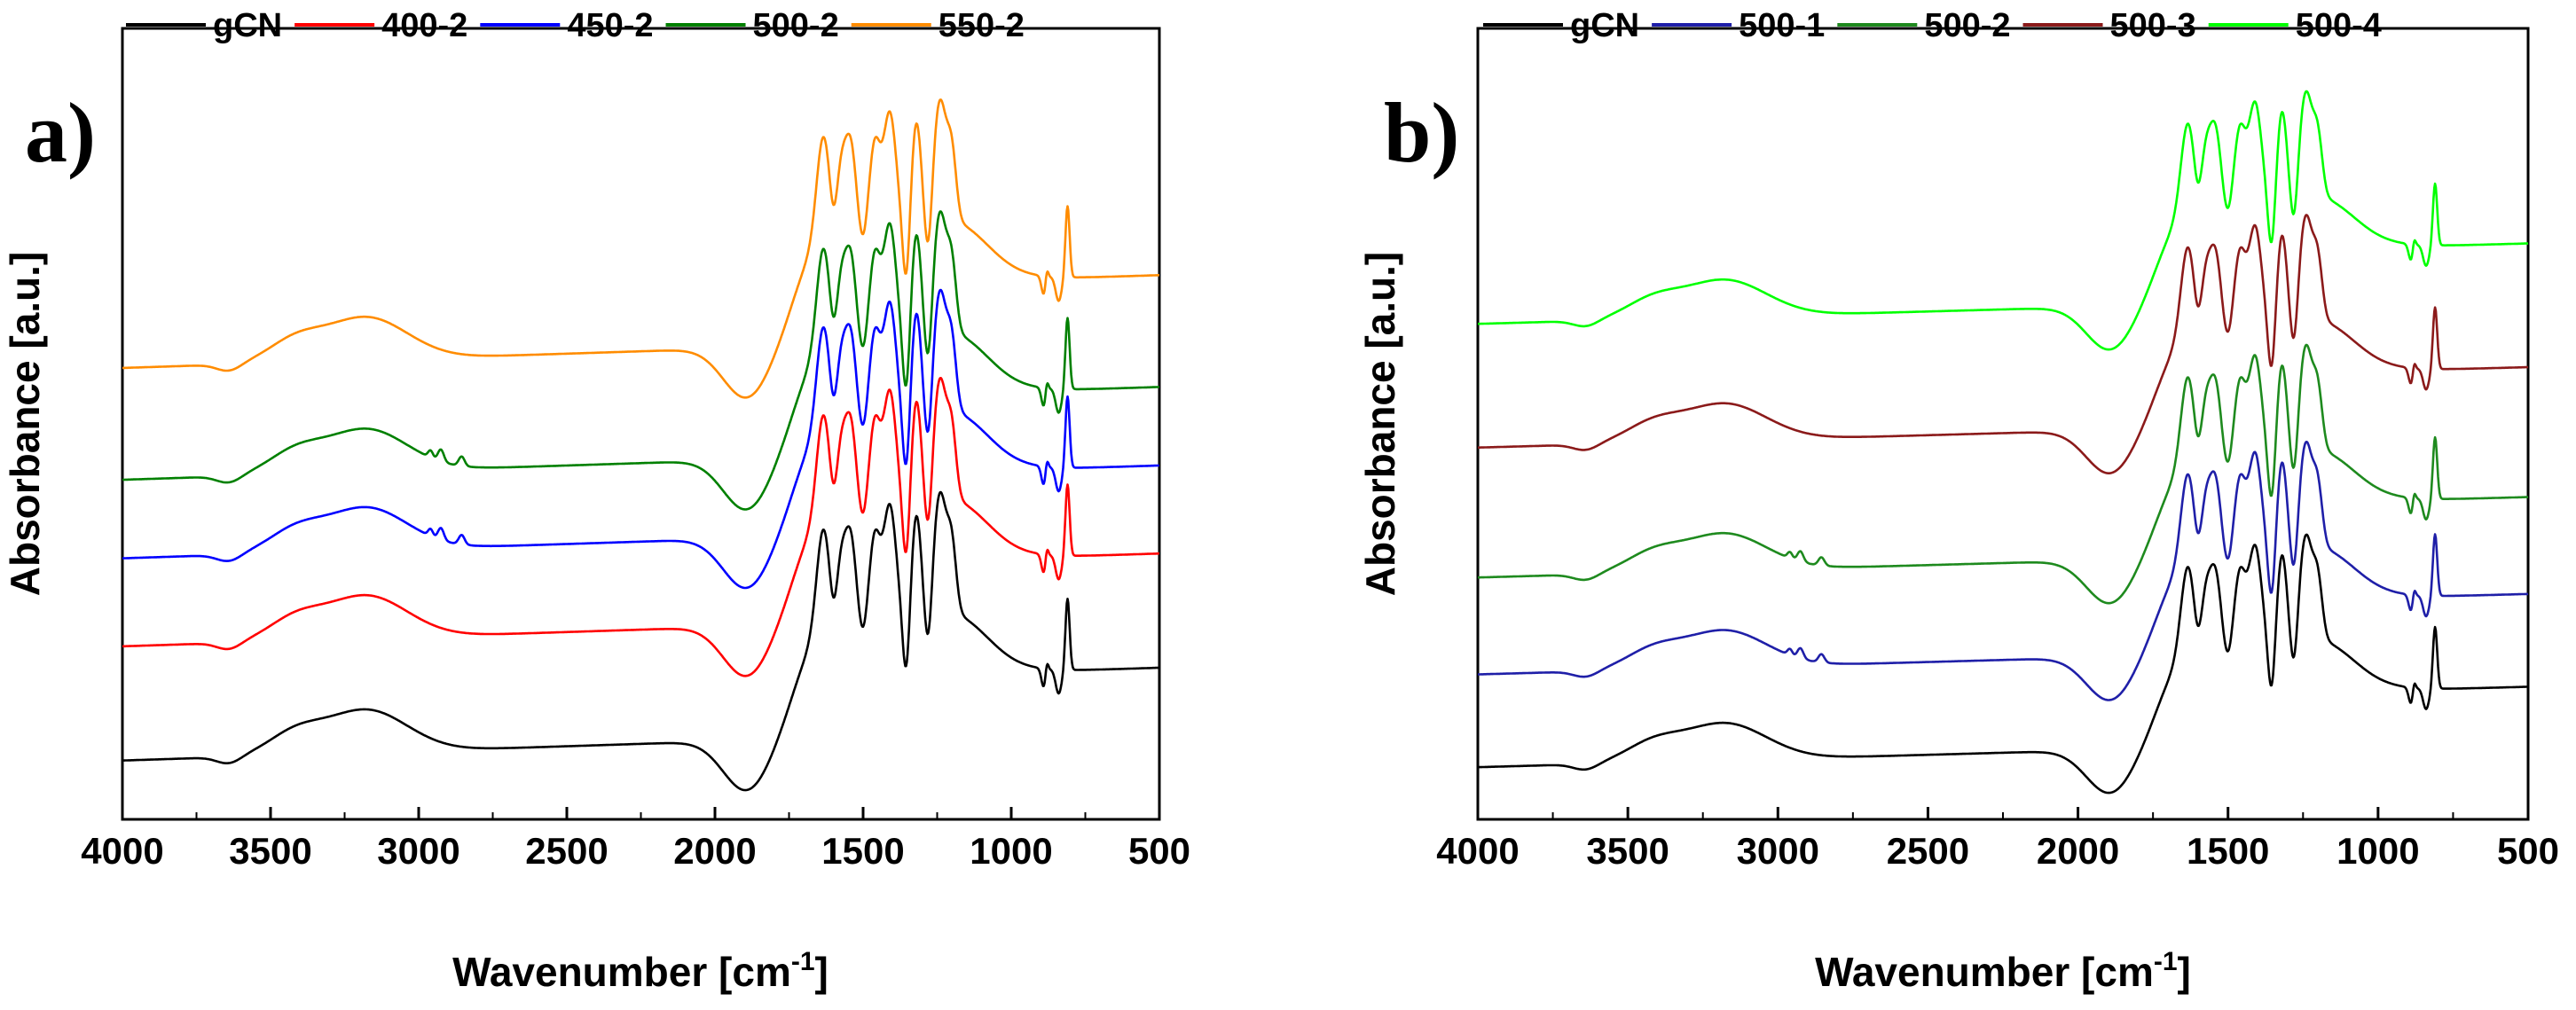 This screenshot has height=1010, width=2576. I want to click on legend-label-400-2: 400-2, so click(424, 25).